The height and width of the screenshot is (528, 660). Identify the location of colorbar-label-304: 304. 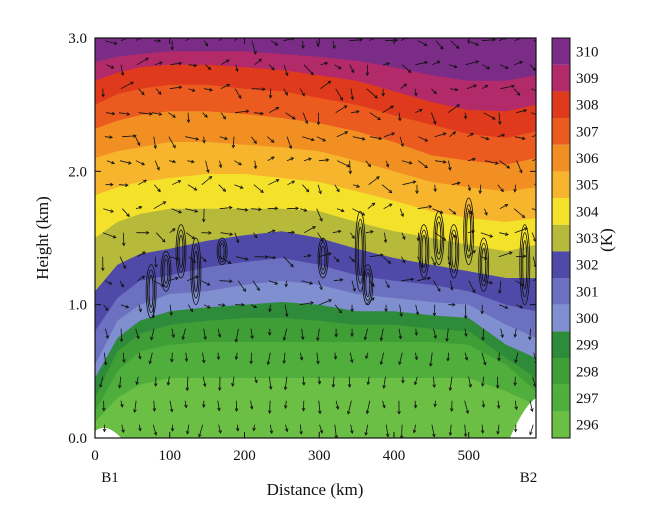
(587, 212).